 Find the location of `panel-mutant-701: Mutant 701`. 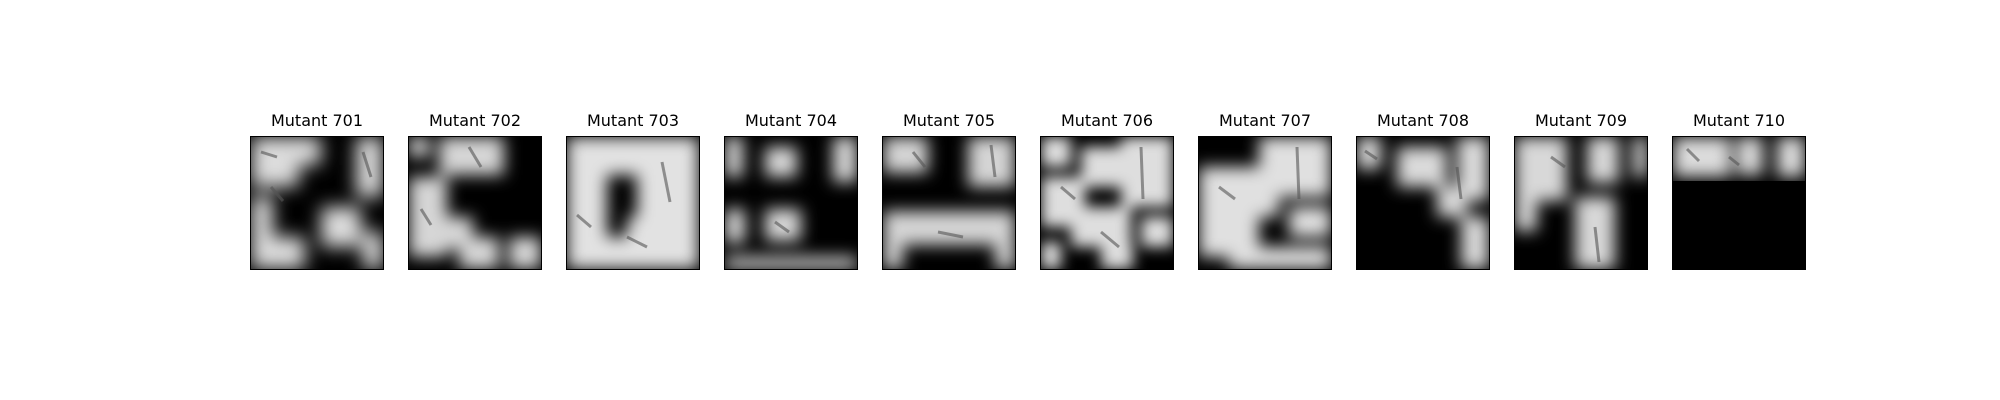

panel-mutant-701: Mutant 701 is located at coordinates (317, 190).